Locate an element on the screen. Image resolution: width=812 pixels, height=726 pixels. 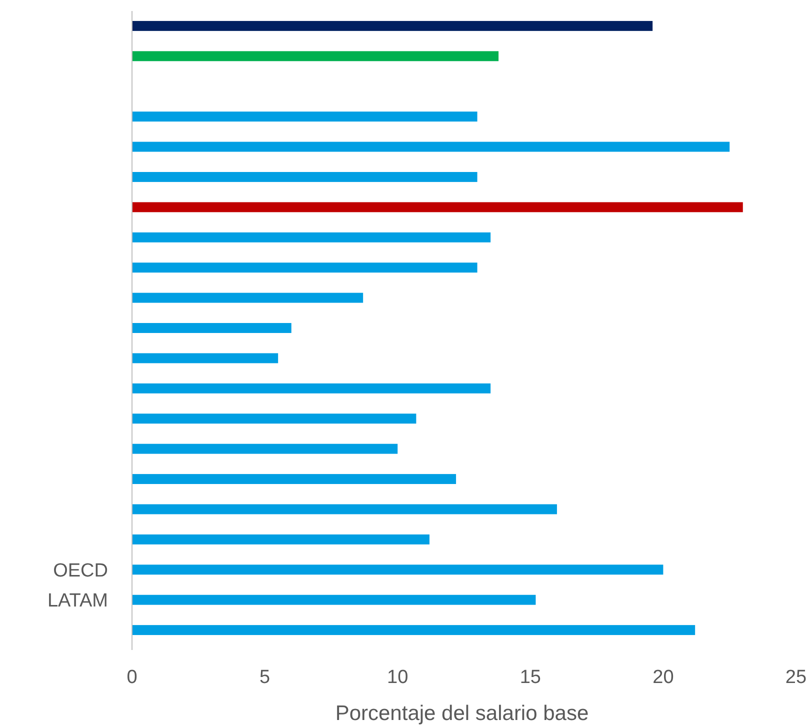
x-tick-label: 20 is located at coordinates (663, 677).